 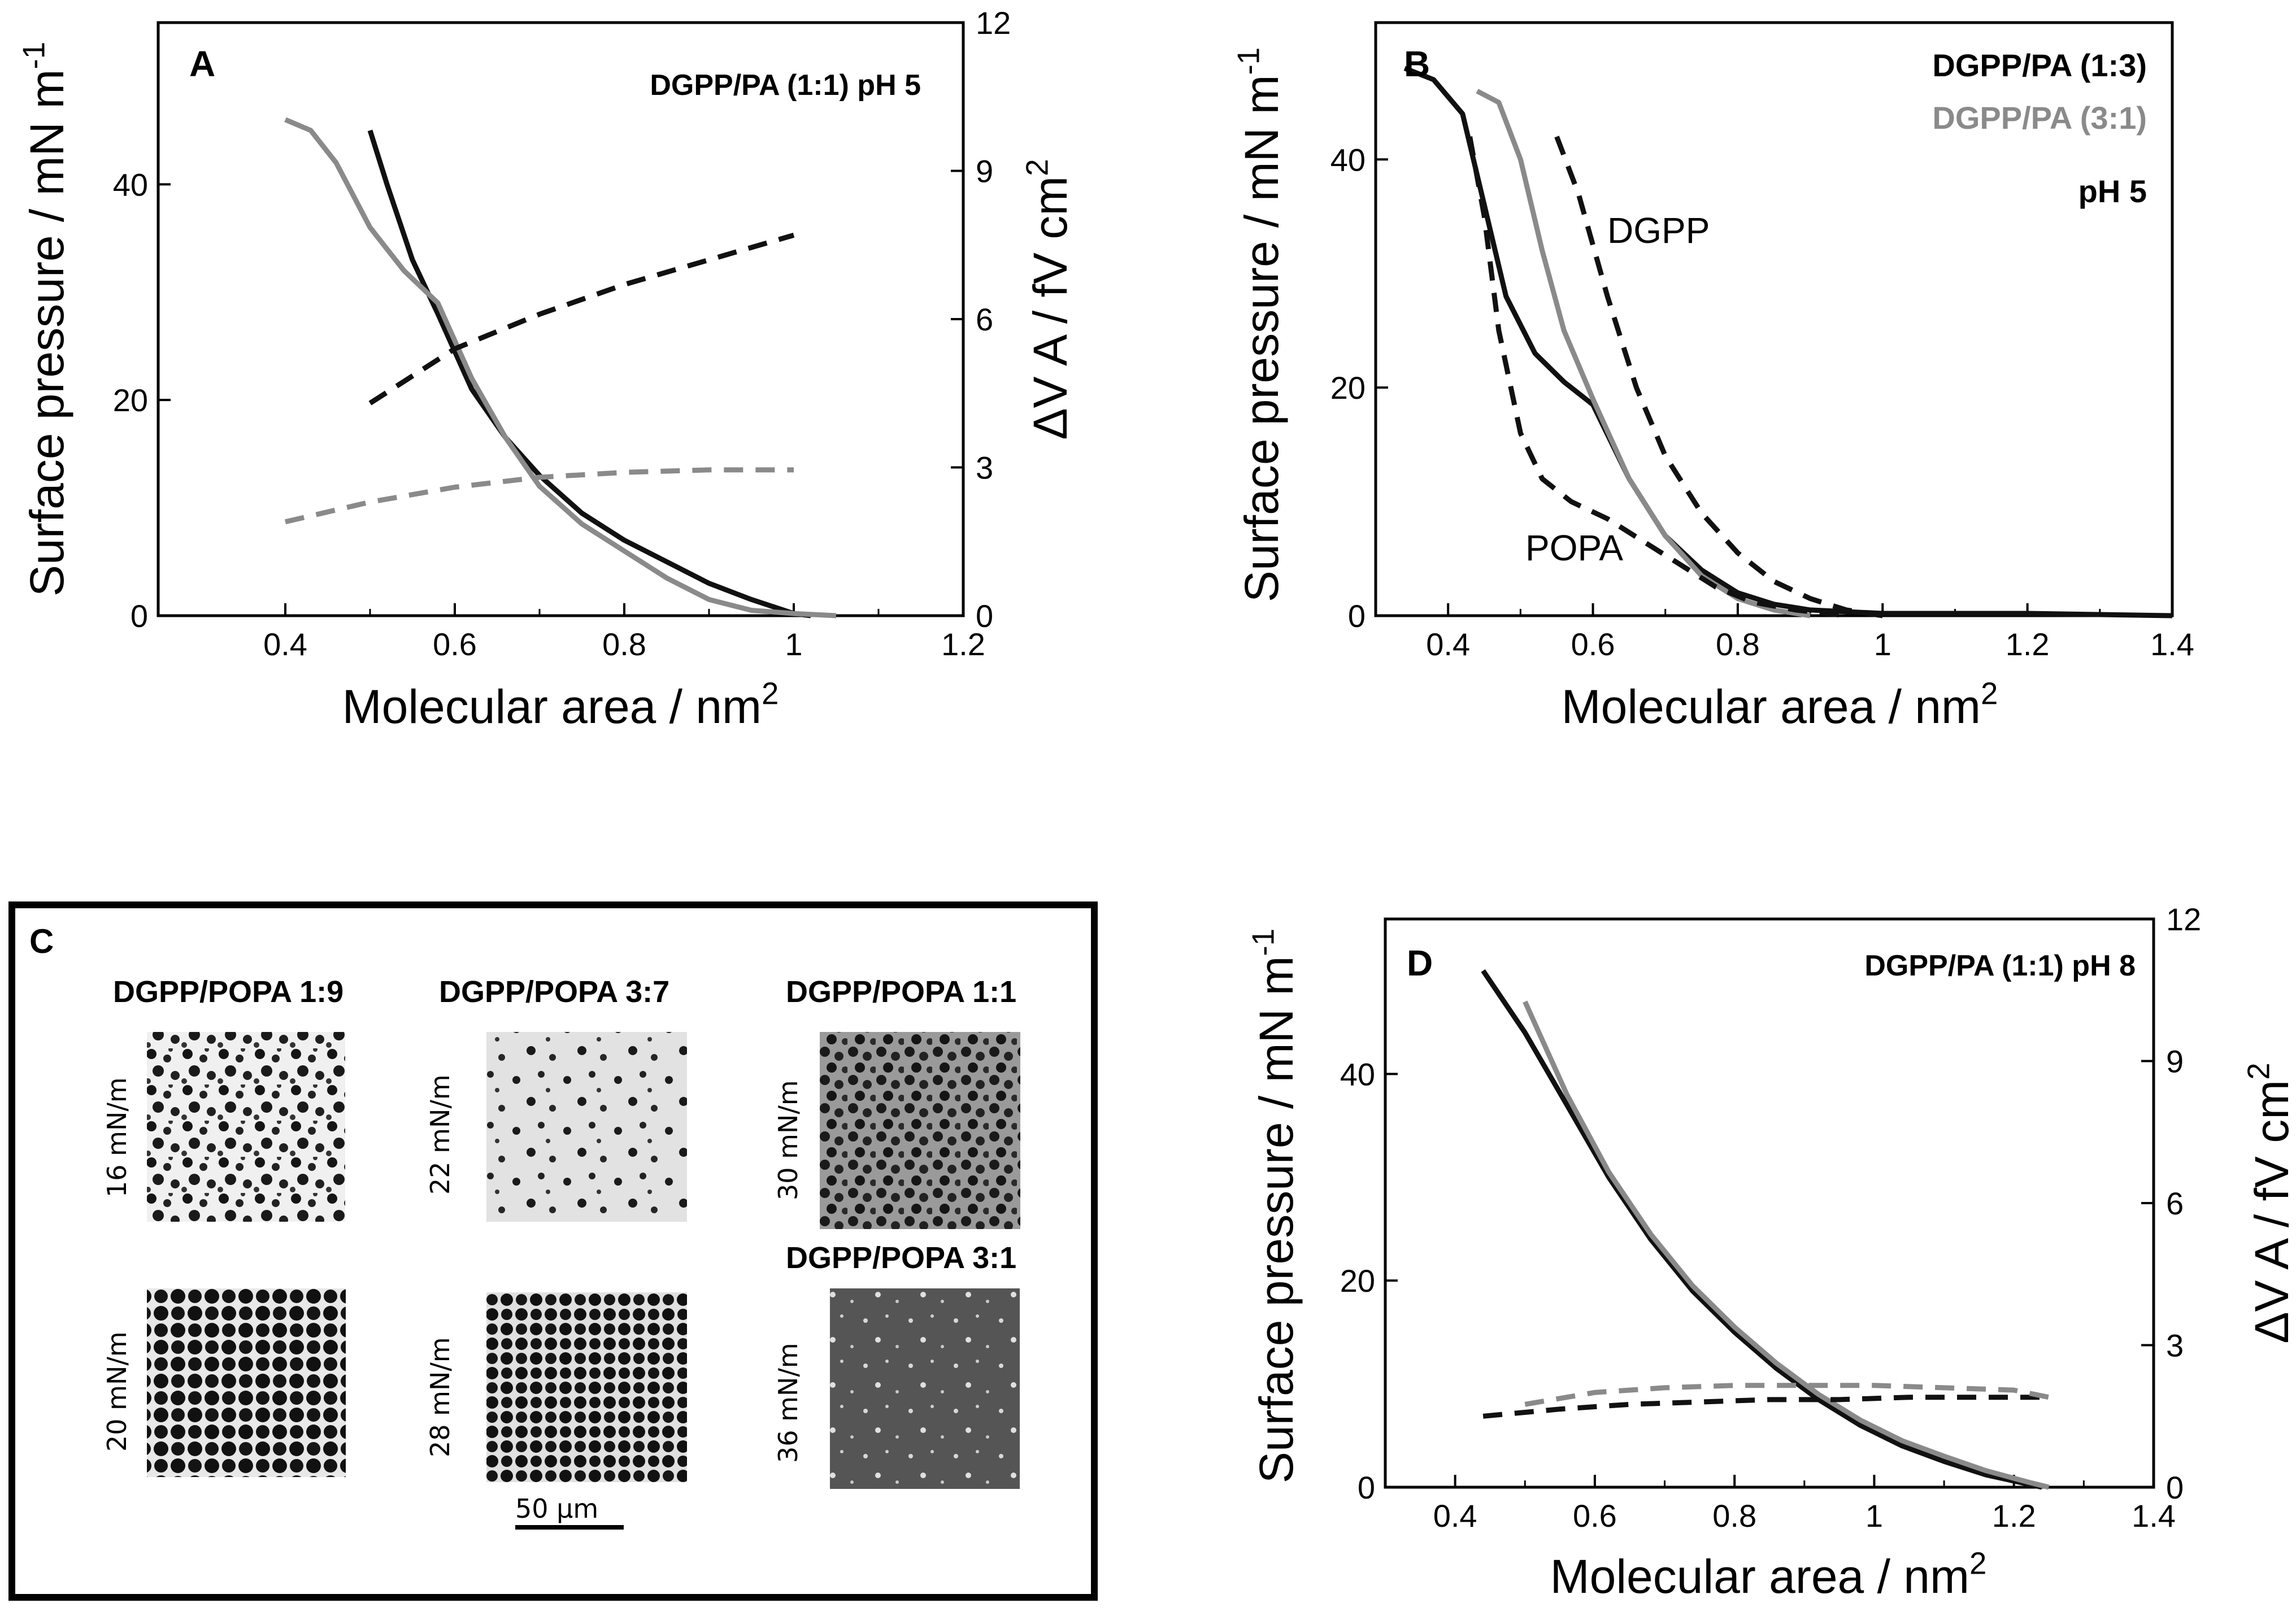 I want to click on panel-b-legend-black: DGPP/PA (1:3), so click(x=2039, y=65).